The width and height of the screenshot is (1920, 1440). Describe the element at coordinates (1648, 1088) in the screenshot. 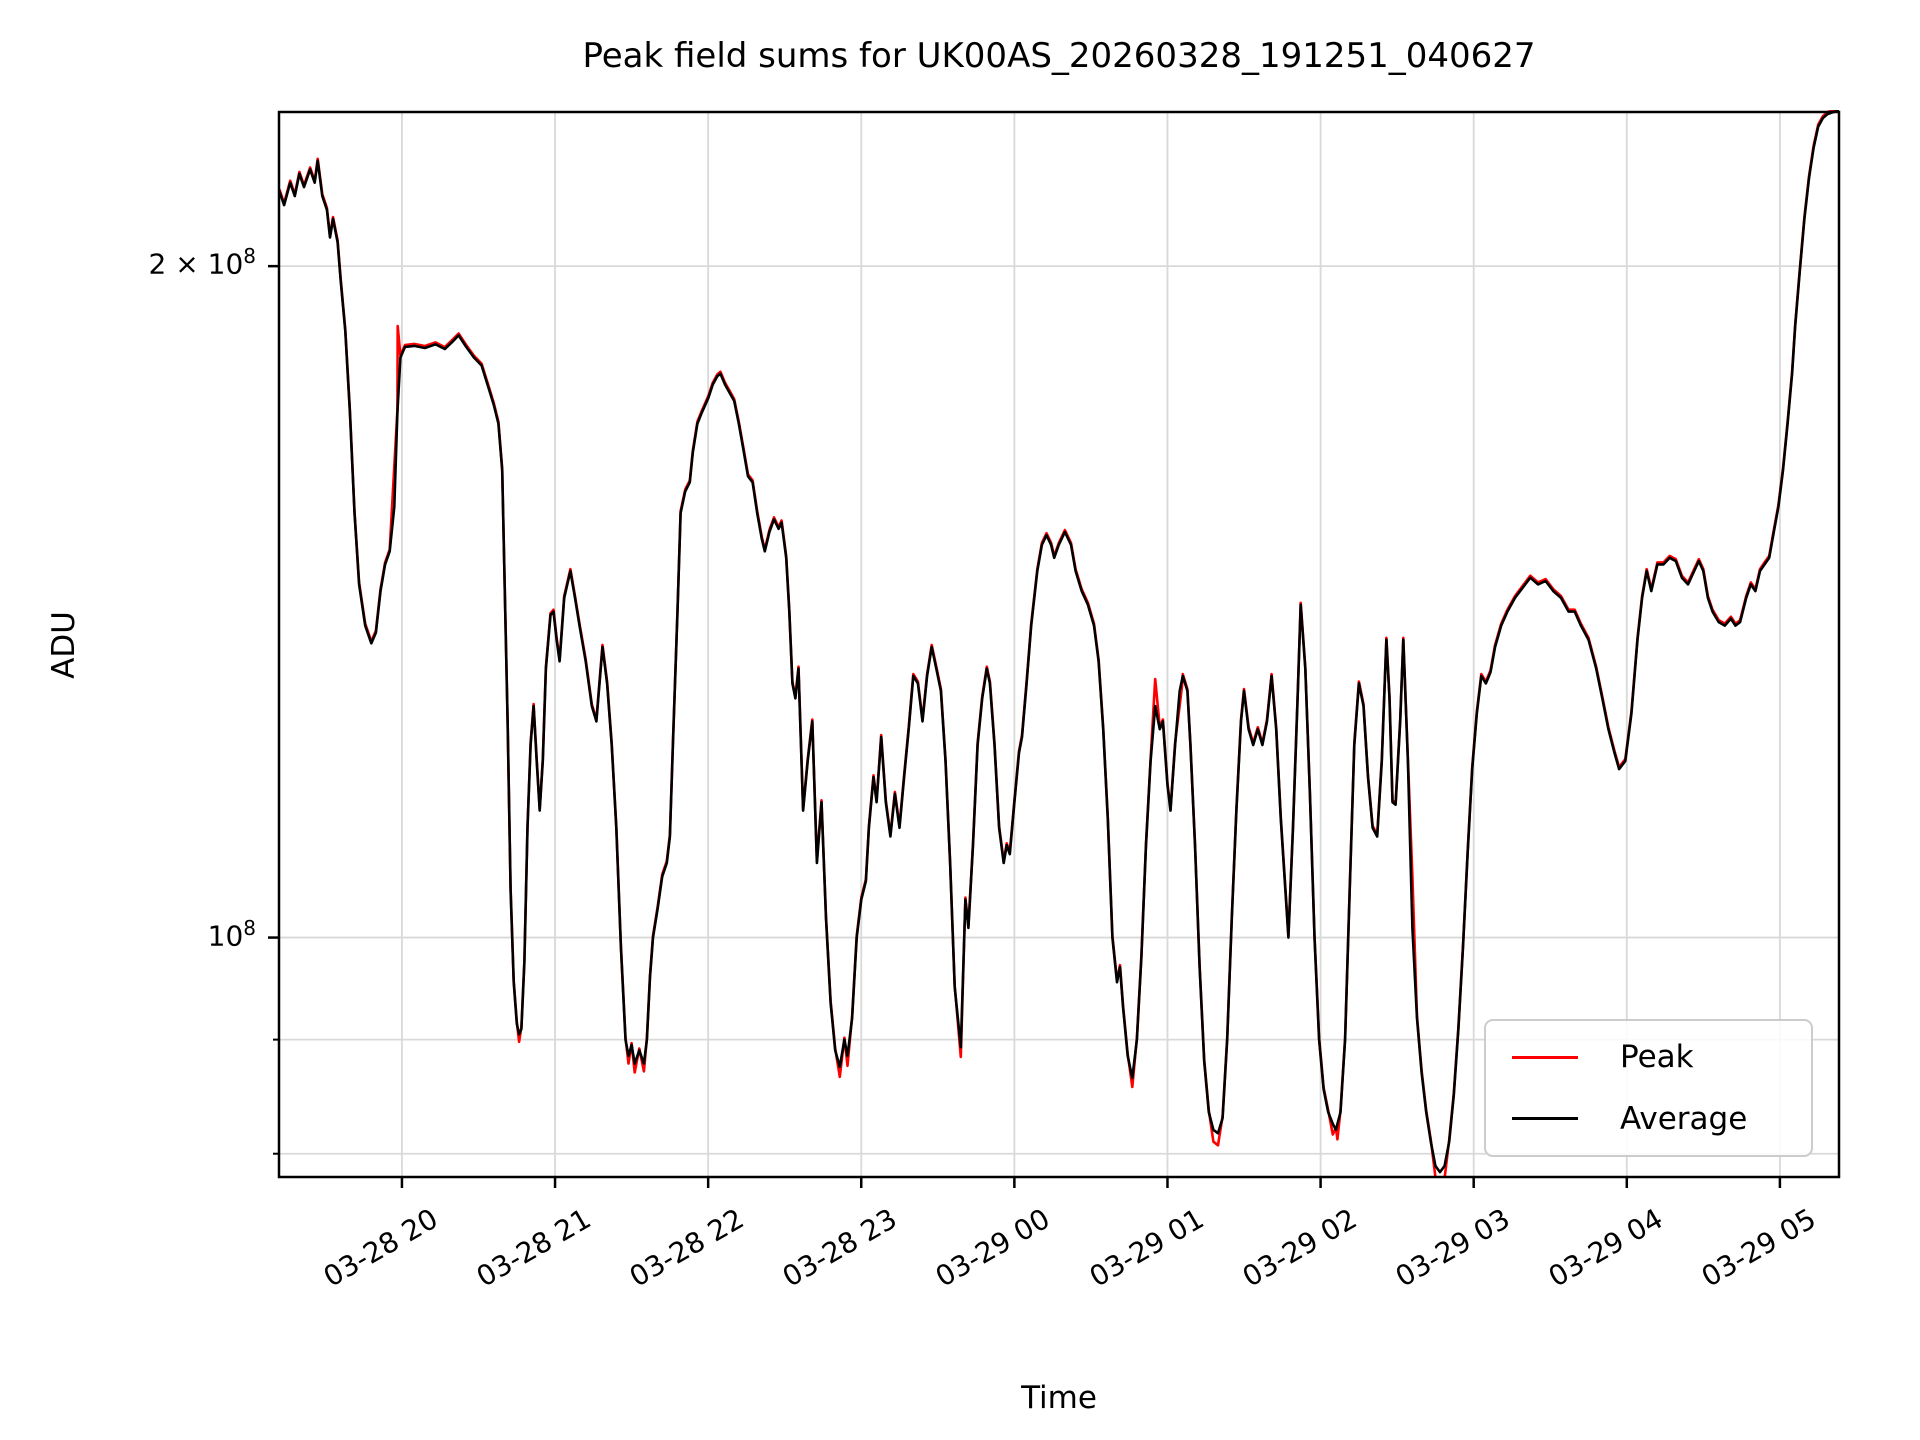

I see `legend: Peak Average` at that location.